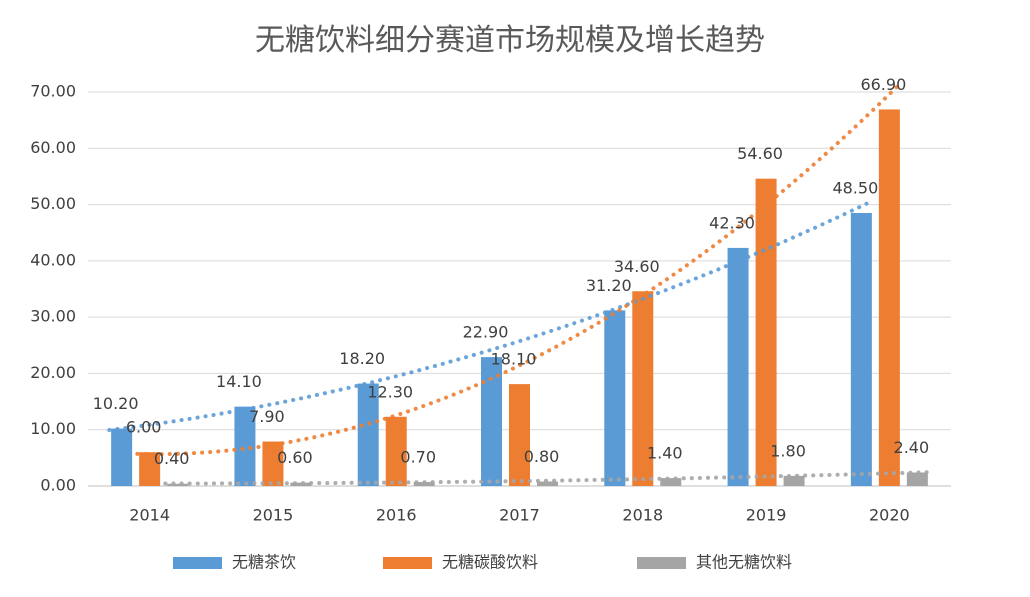 The image size is (1030, 597). I want to click on value-label: 22.90, so click(486, 332).